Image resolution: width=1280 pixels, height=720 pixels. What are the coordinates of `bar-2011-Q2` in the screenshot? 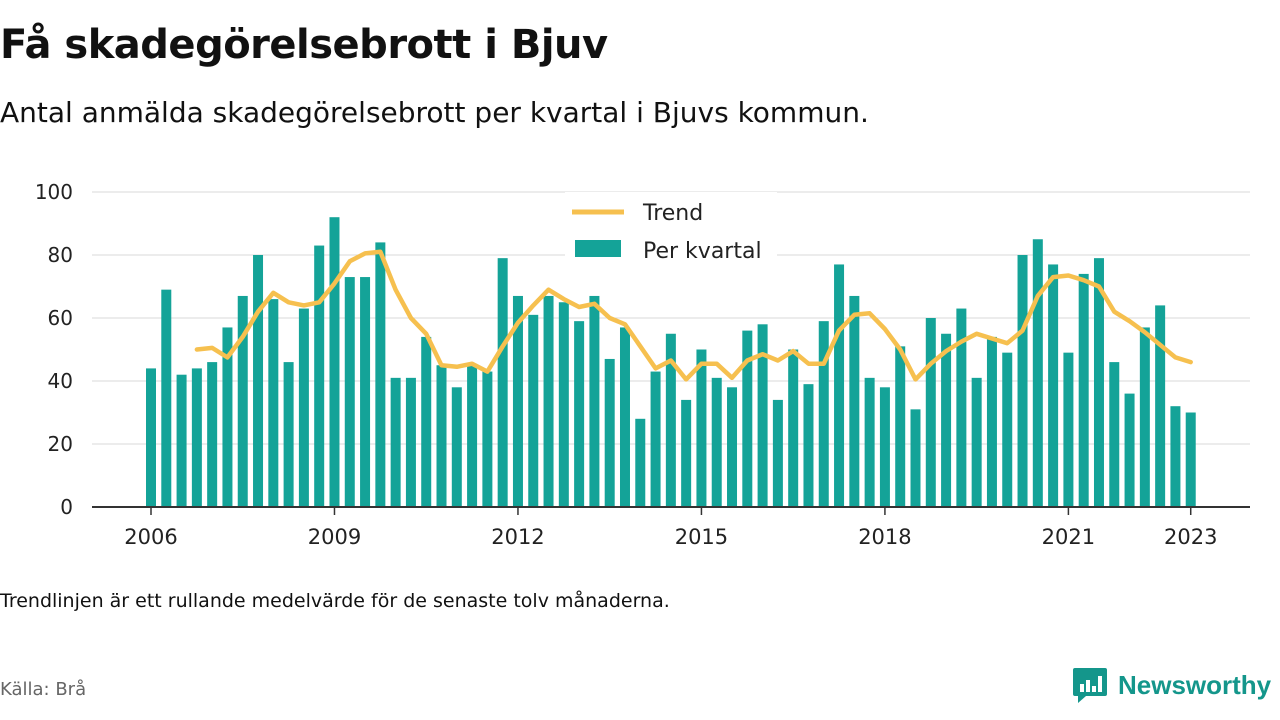 It's located at (472, 436).